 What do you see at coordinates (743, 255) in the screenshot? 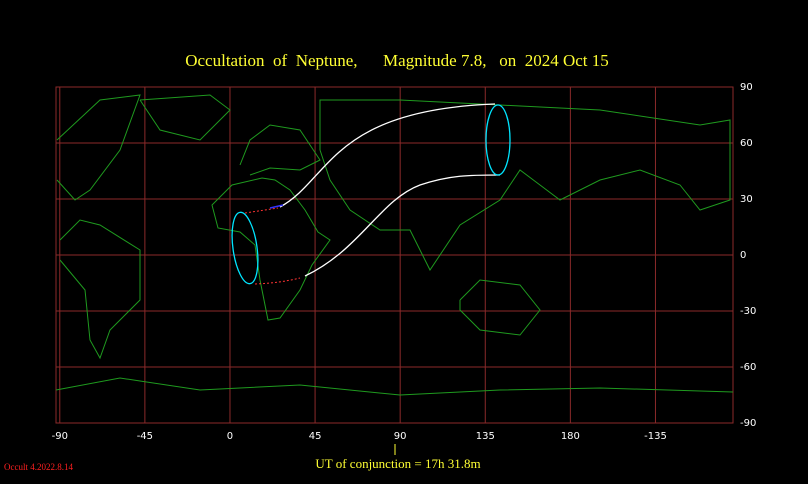
I see `y-tick-label: 0` at bounding box center [743, 255].